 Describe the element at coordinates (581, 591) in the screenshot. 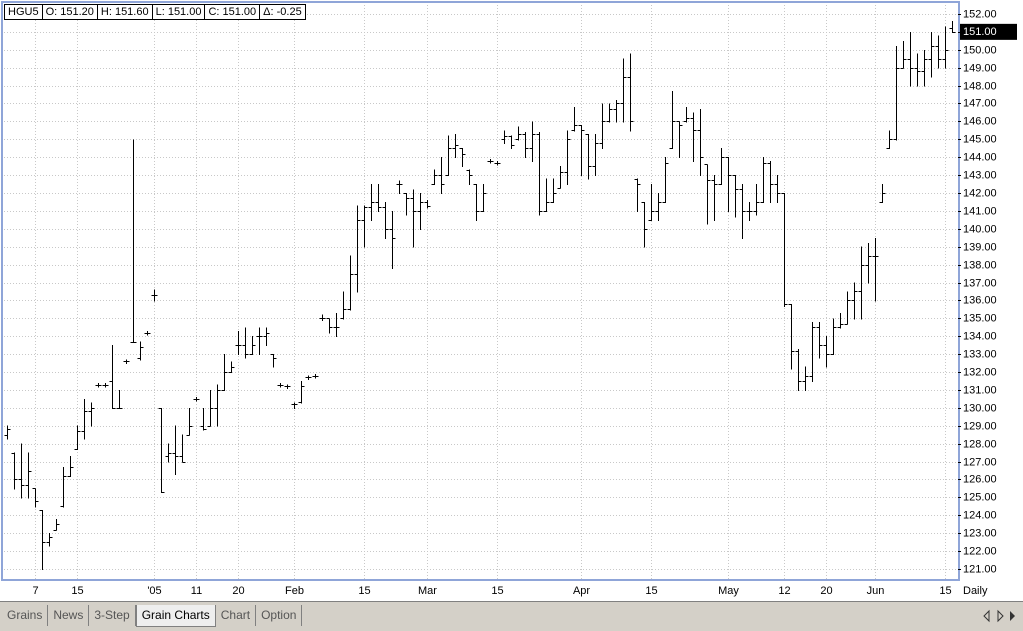

I see `x-tick-label: Apr` at that location.